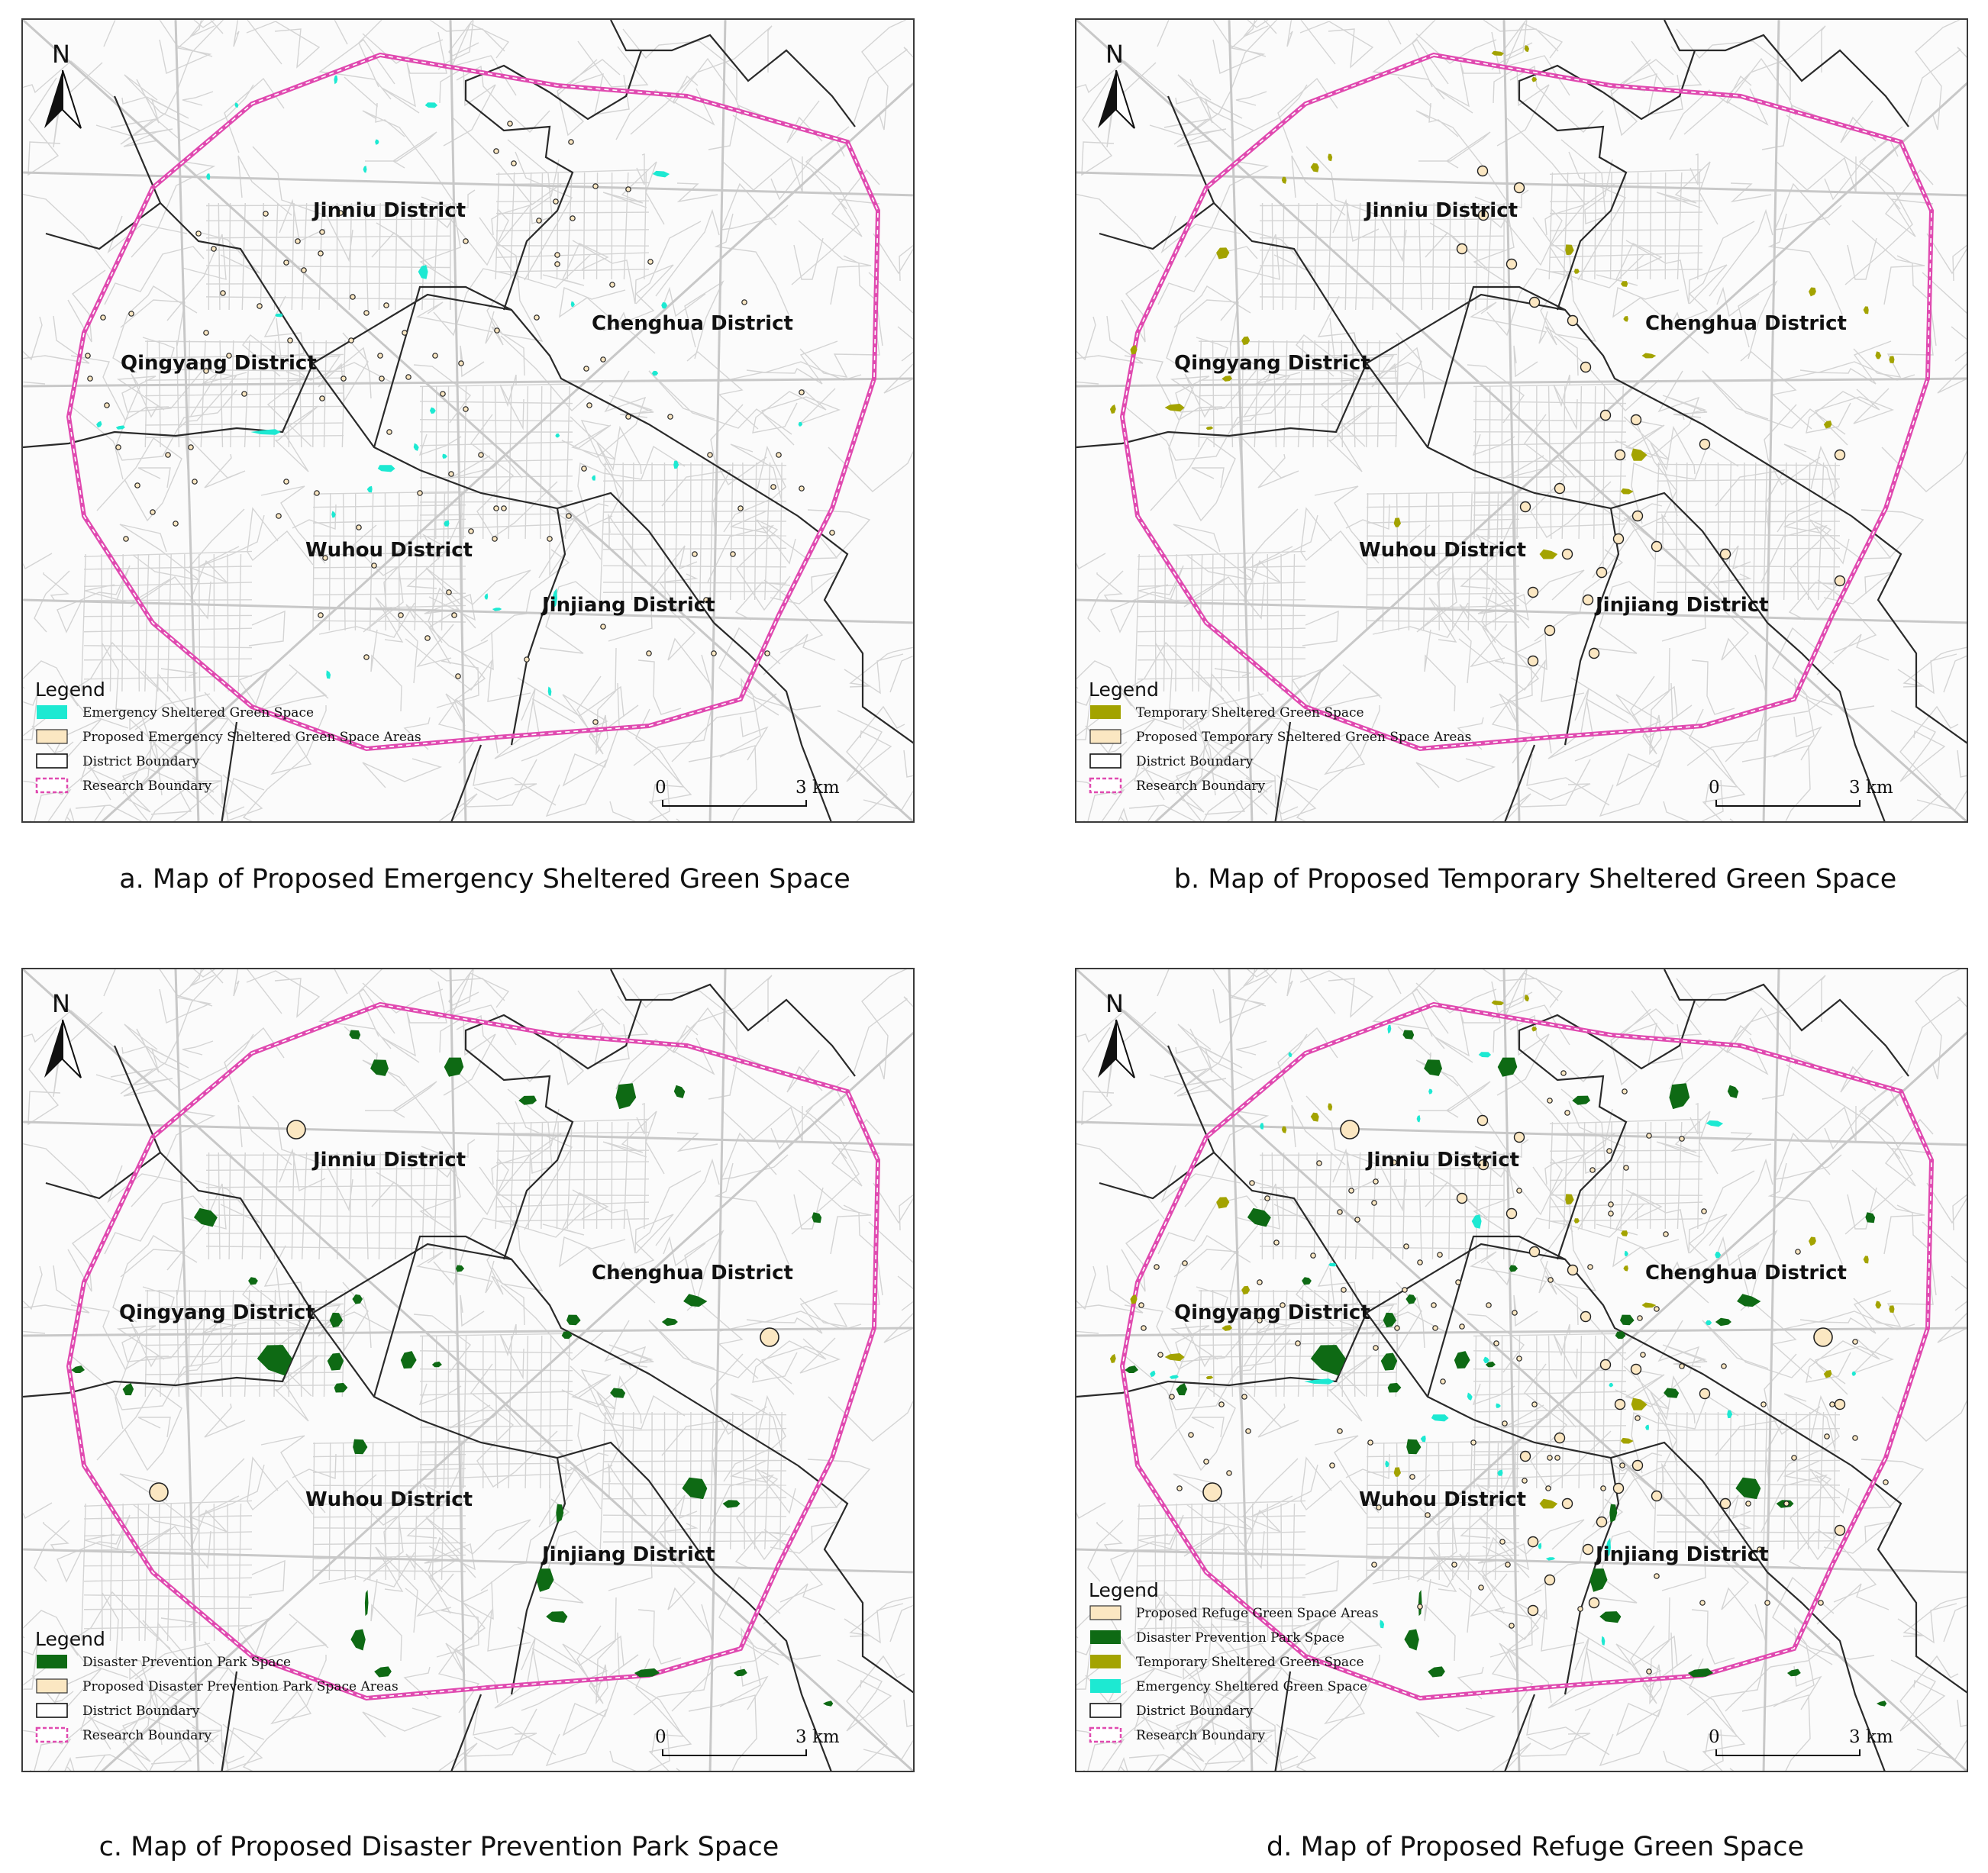  Describe the element at coordinates (1105, 1686) in the screenshot. I see `legend-swatch-emergency` at that location.